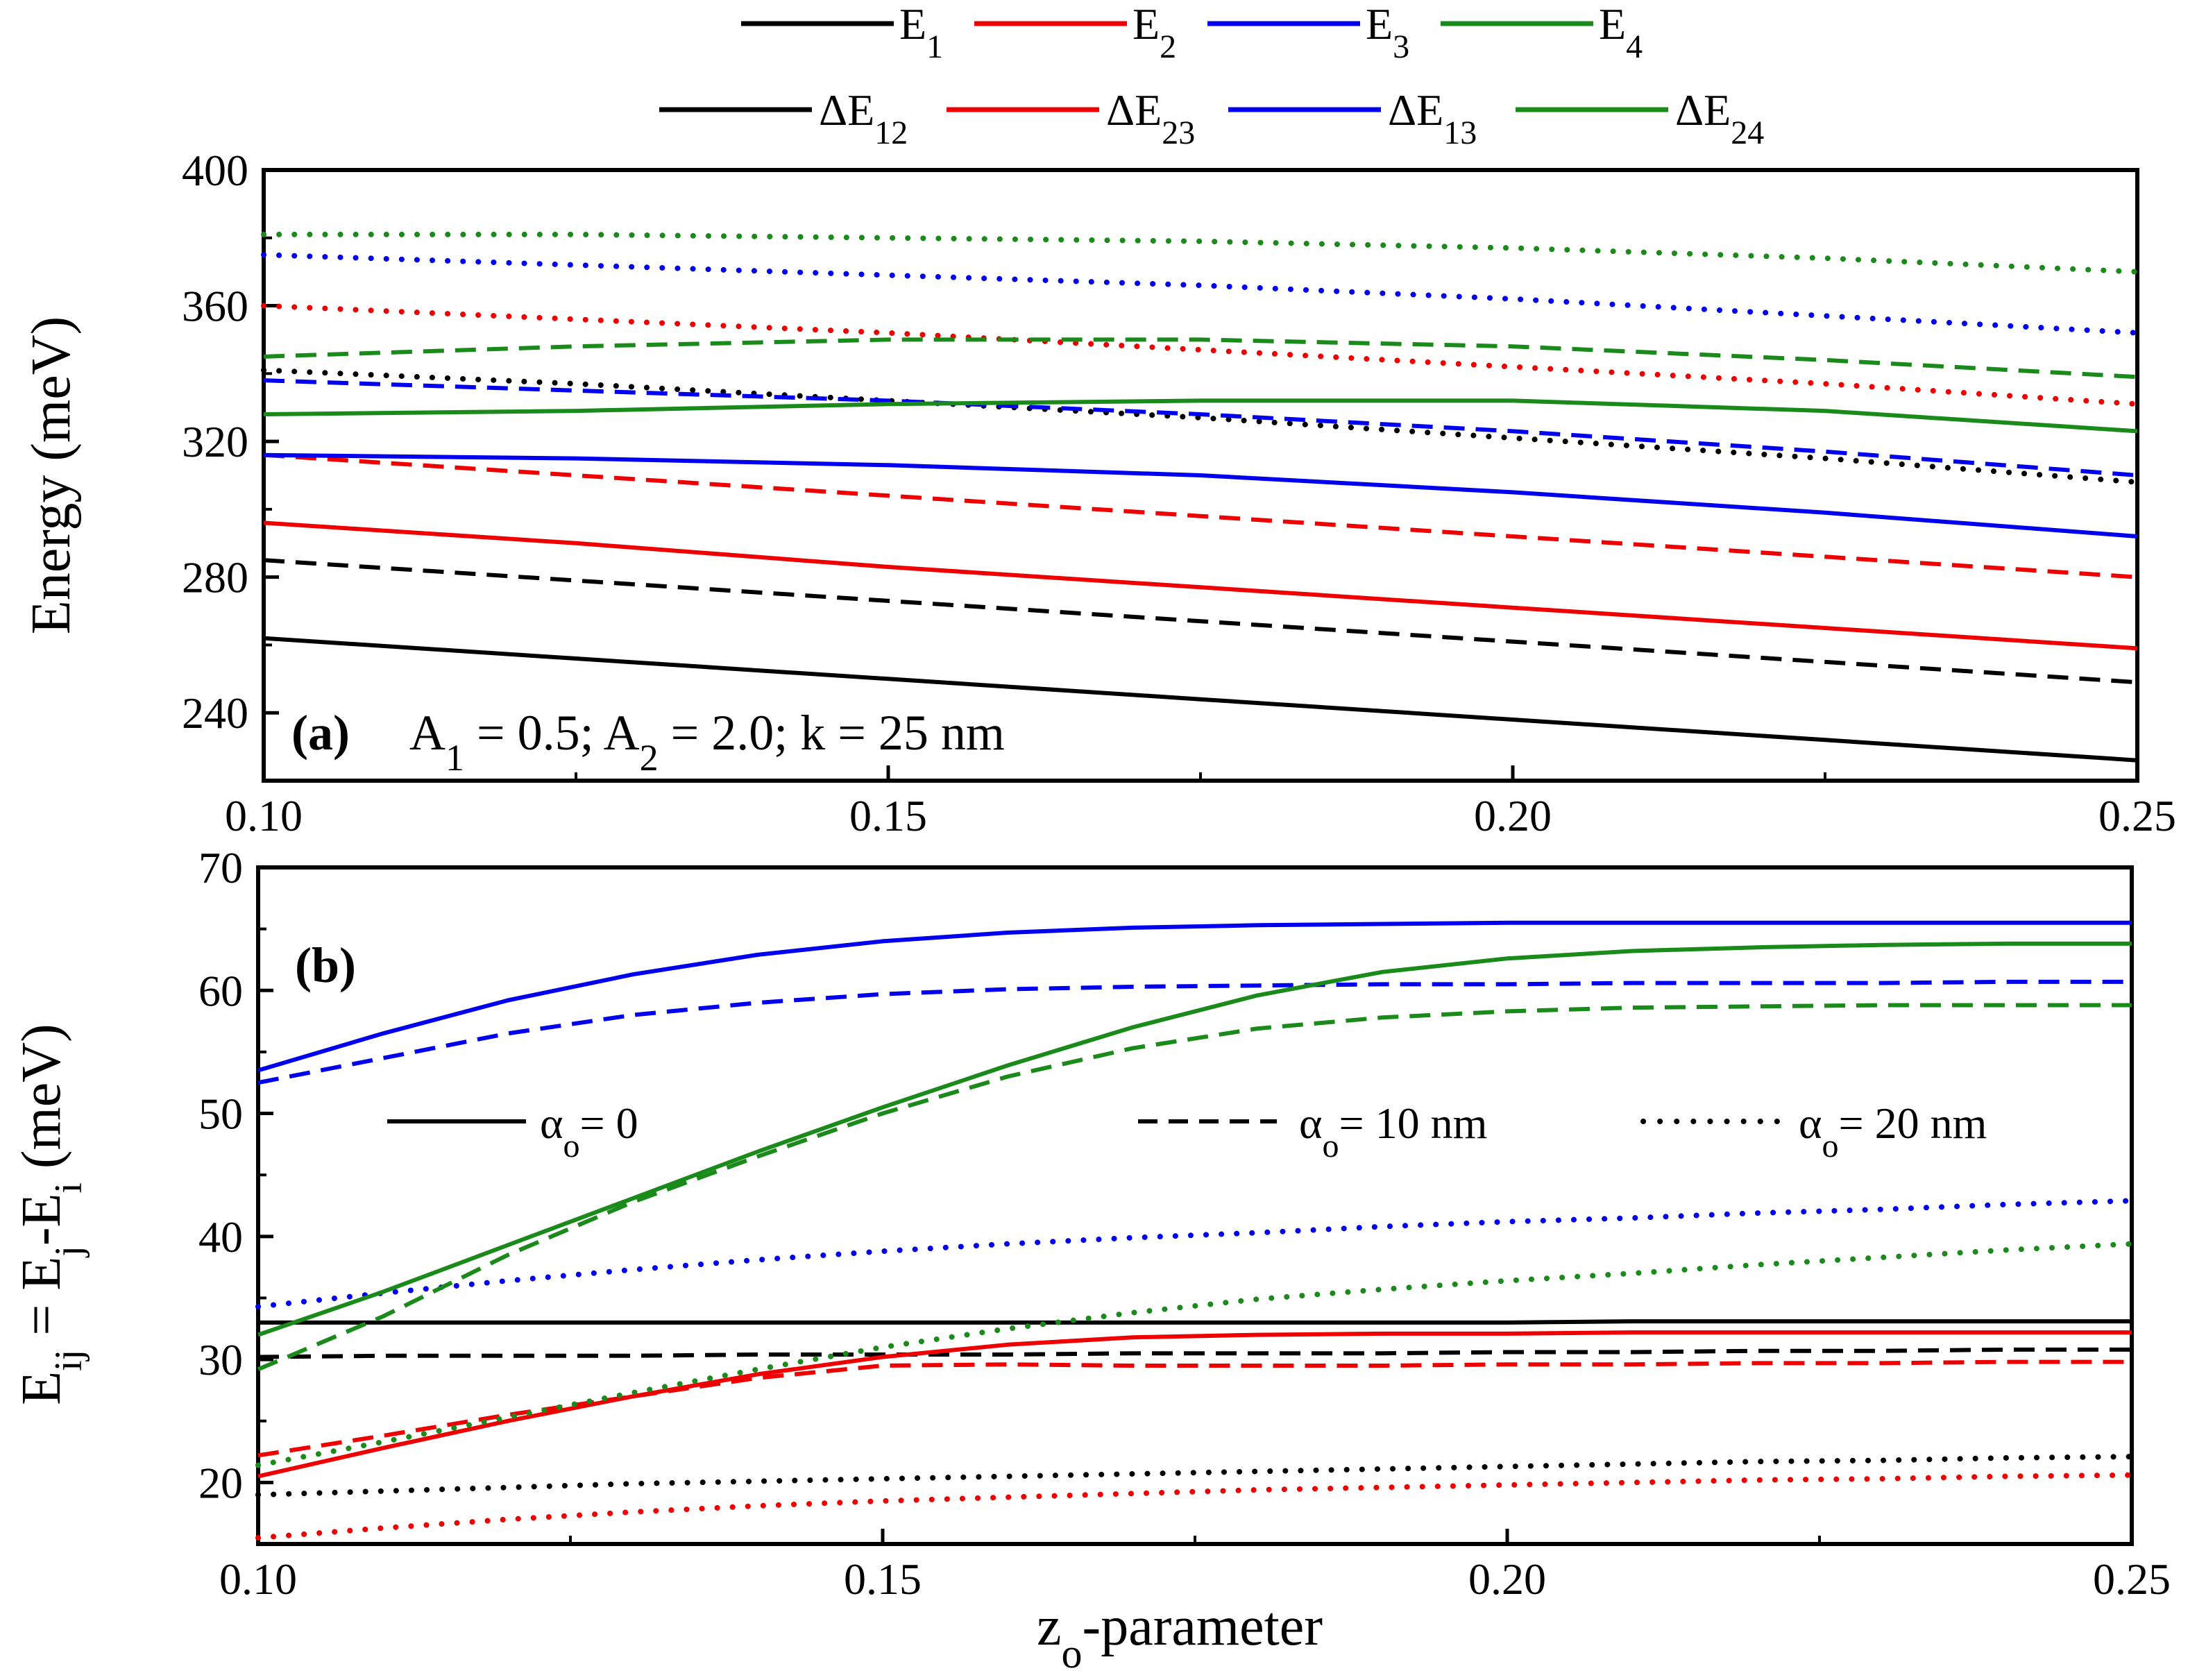 The height and width of the screenshot is (1680, 2197). What do you see at coordinates (220, 867) in the screenshot?
I see `y-tick-label: 70` at bounding box center [220, 867].